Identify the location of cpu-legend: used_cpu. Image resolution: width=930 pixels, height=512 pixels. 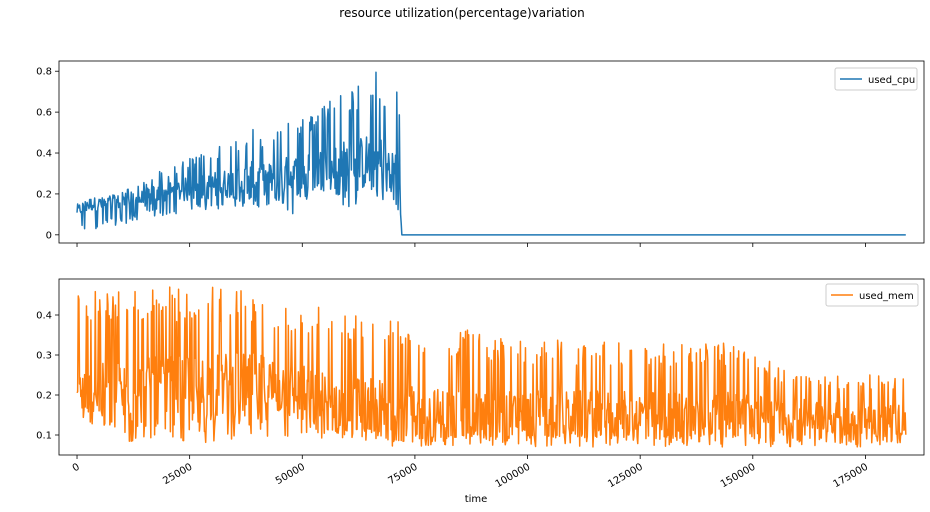
(876, 79).